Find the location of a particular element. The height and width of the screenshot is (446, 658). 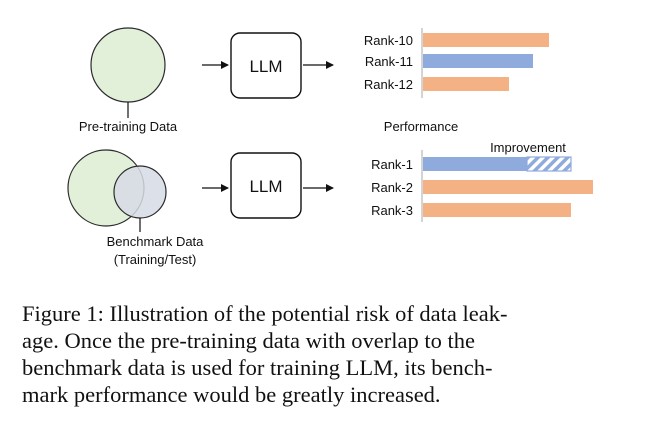

improvement-label: Improvement is located at coordinates (528, 147).